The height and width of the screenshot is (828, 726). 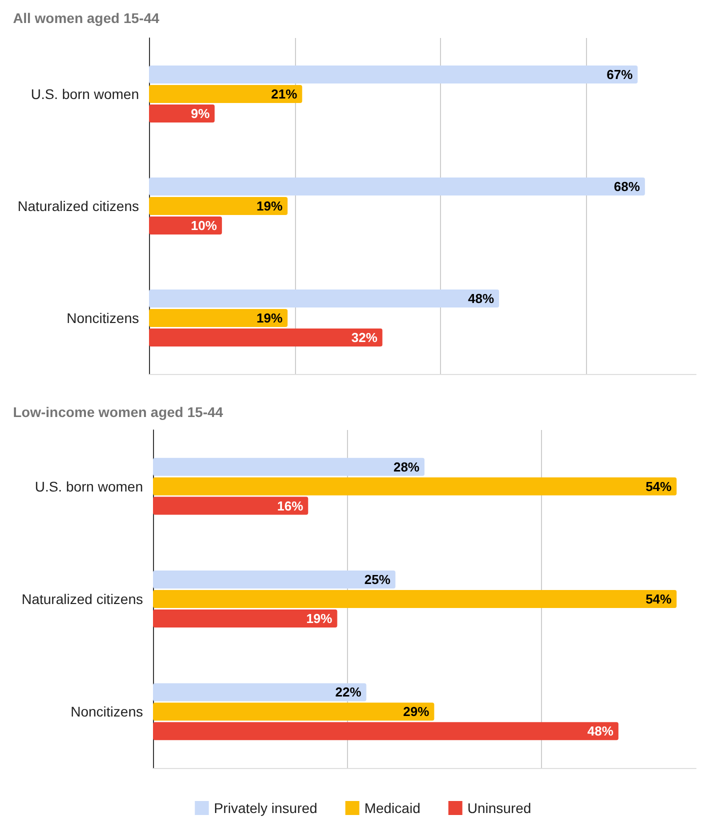 What do you see at coordinates (627, 186) in the screenshot?
I see `data-label: 68%` at bounding box center [627, 186].